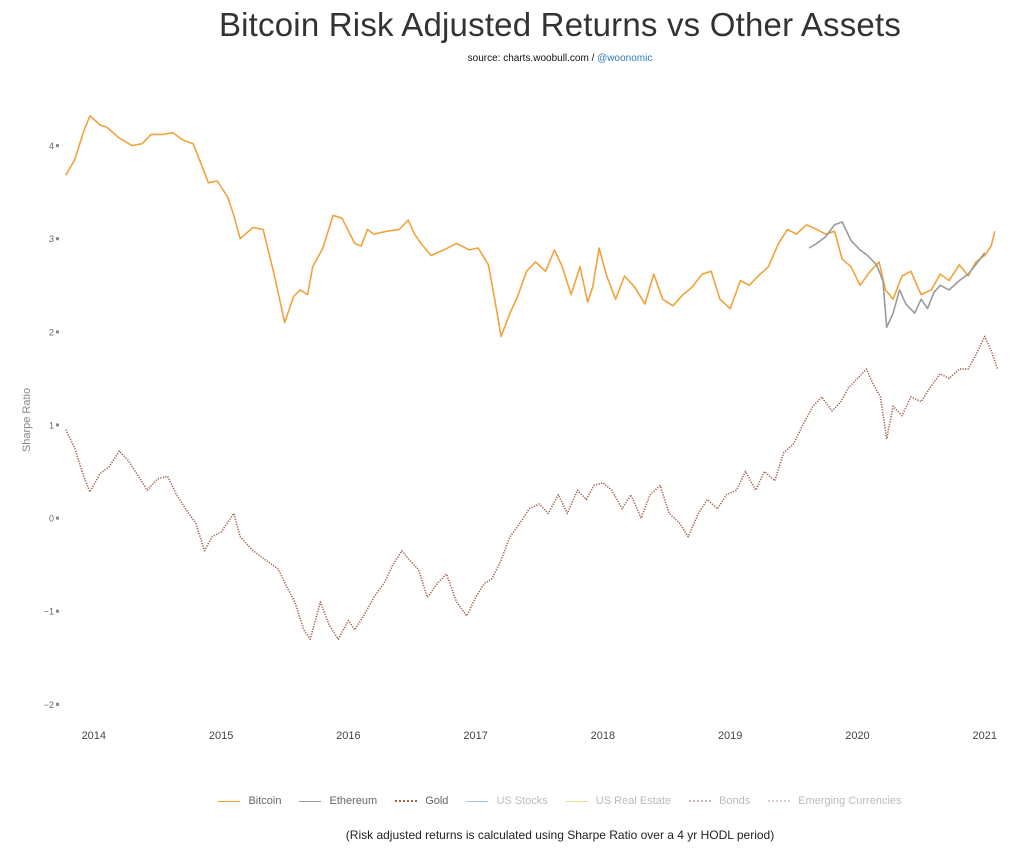 This screenshot has height=864, width=1024. I want to click on legend-item-us-stocks: US Stocks, so click(507, 801).